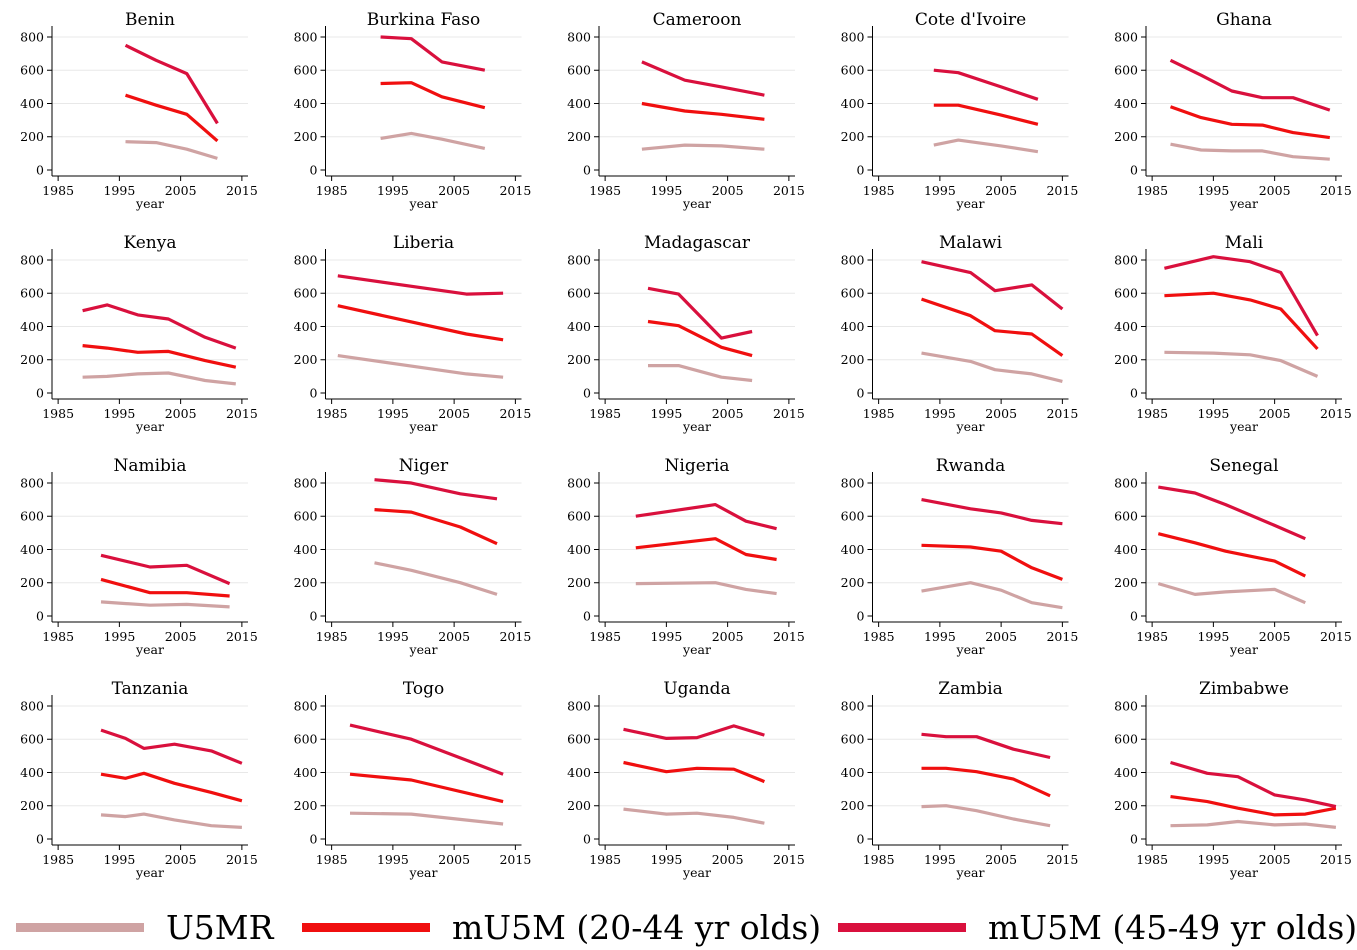  I want to click on legend-swatch-u5mr, so click(80, 927).